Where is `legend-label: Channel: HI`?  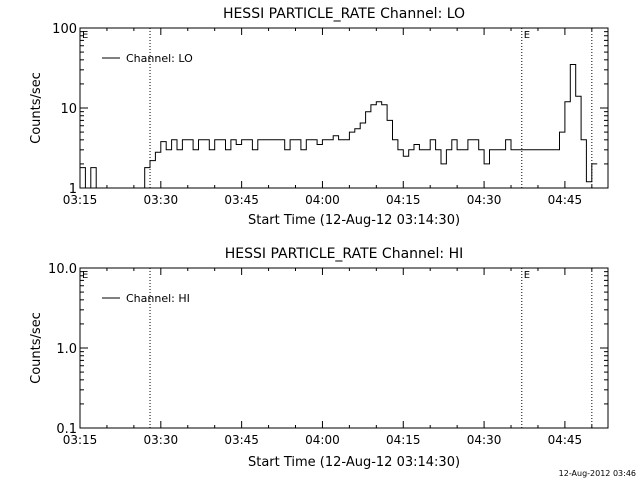
legend-label: Channel: HI is located at coordinates (158, 298).